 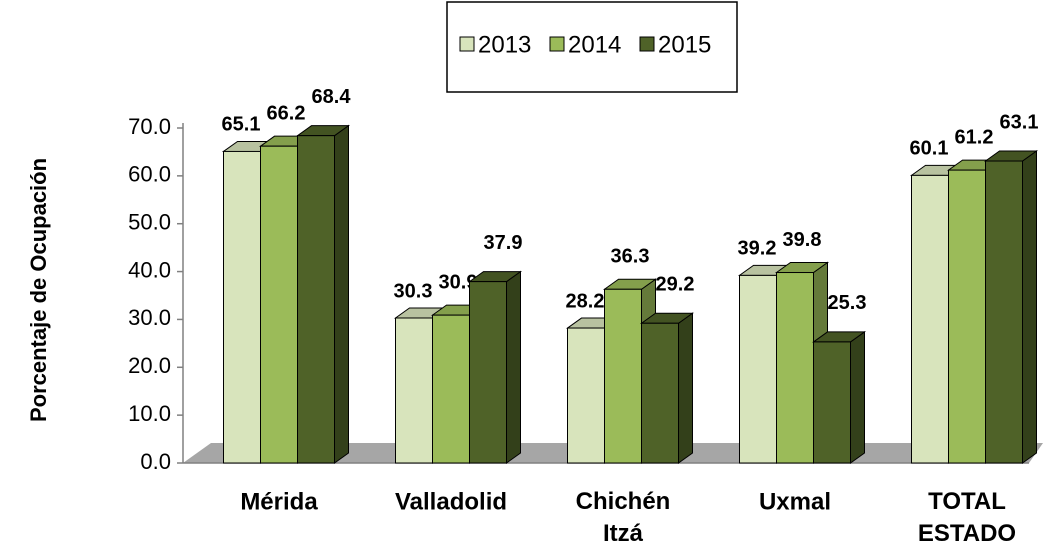 What do you see at coordinates (149, 317) in the screenshot?
I see `y-tick-label: 30.0` at bounding box center [149, 317].